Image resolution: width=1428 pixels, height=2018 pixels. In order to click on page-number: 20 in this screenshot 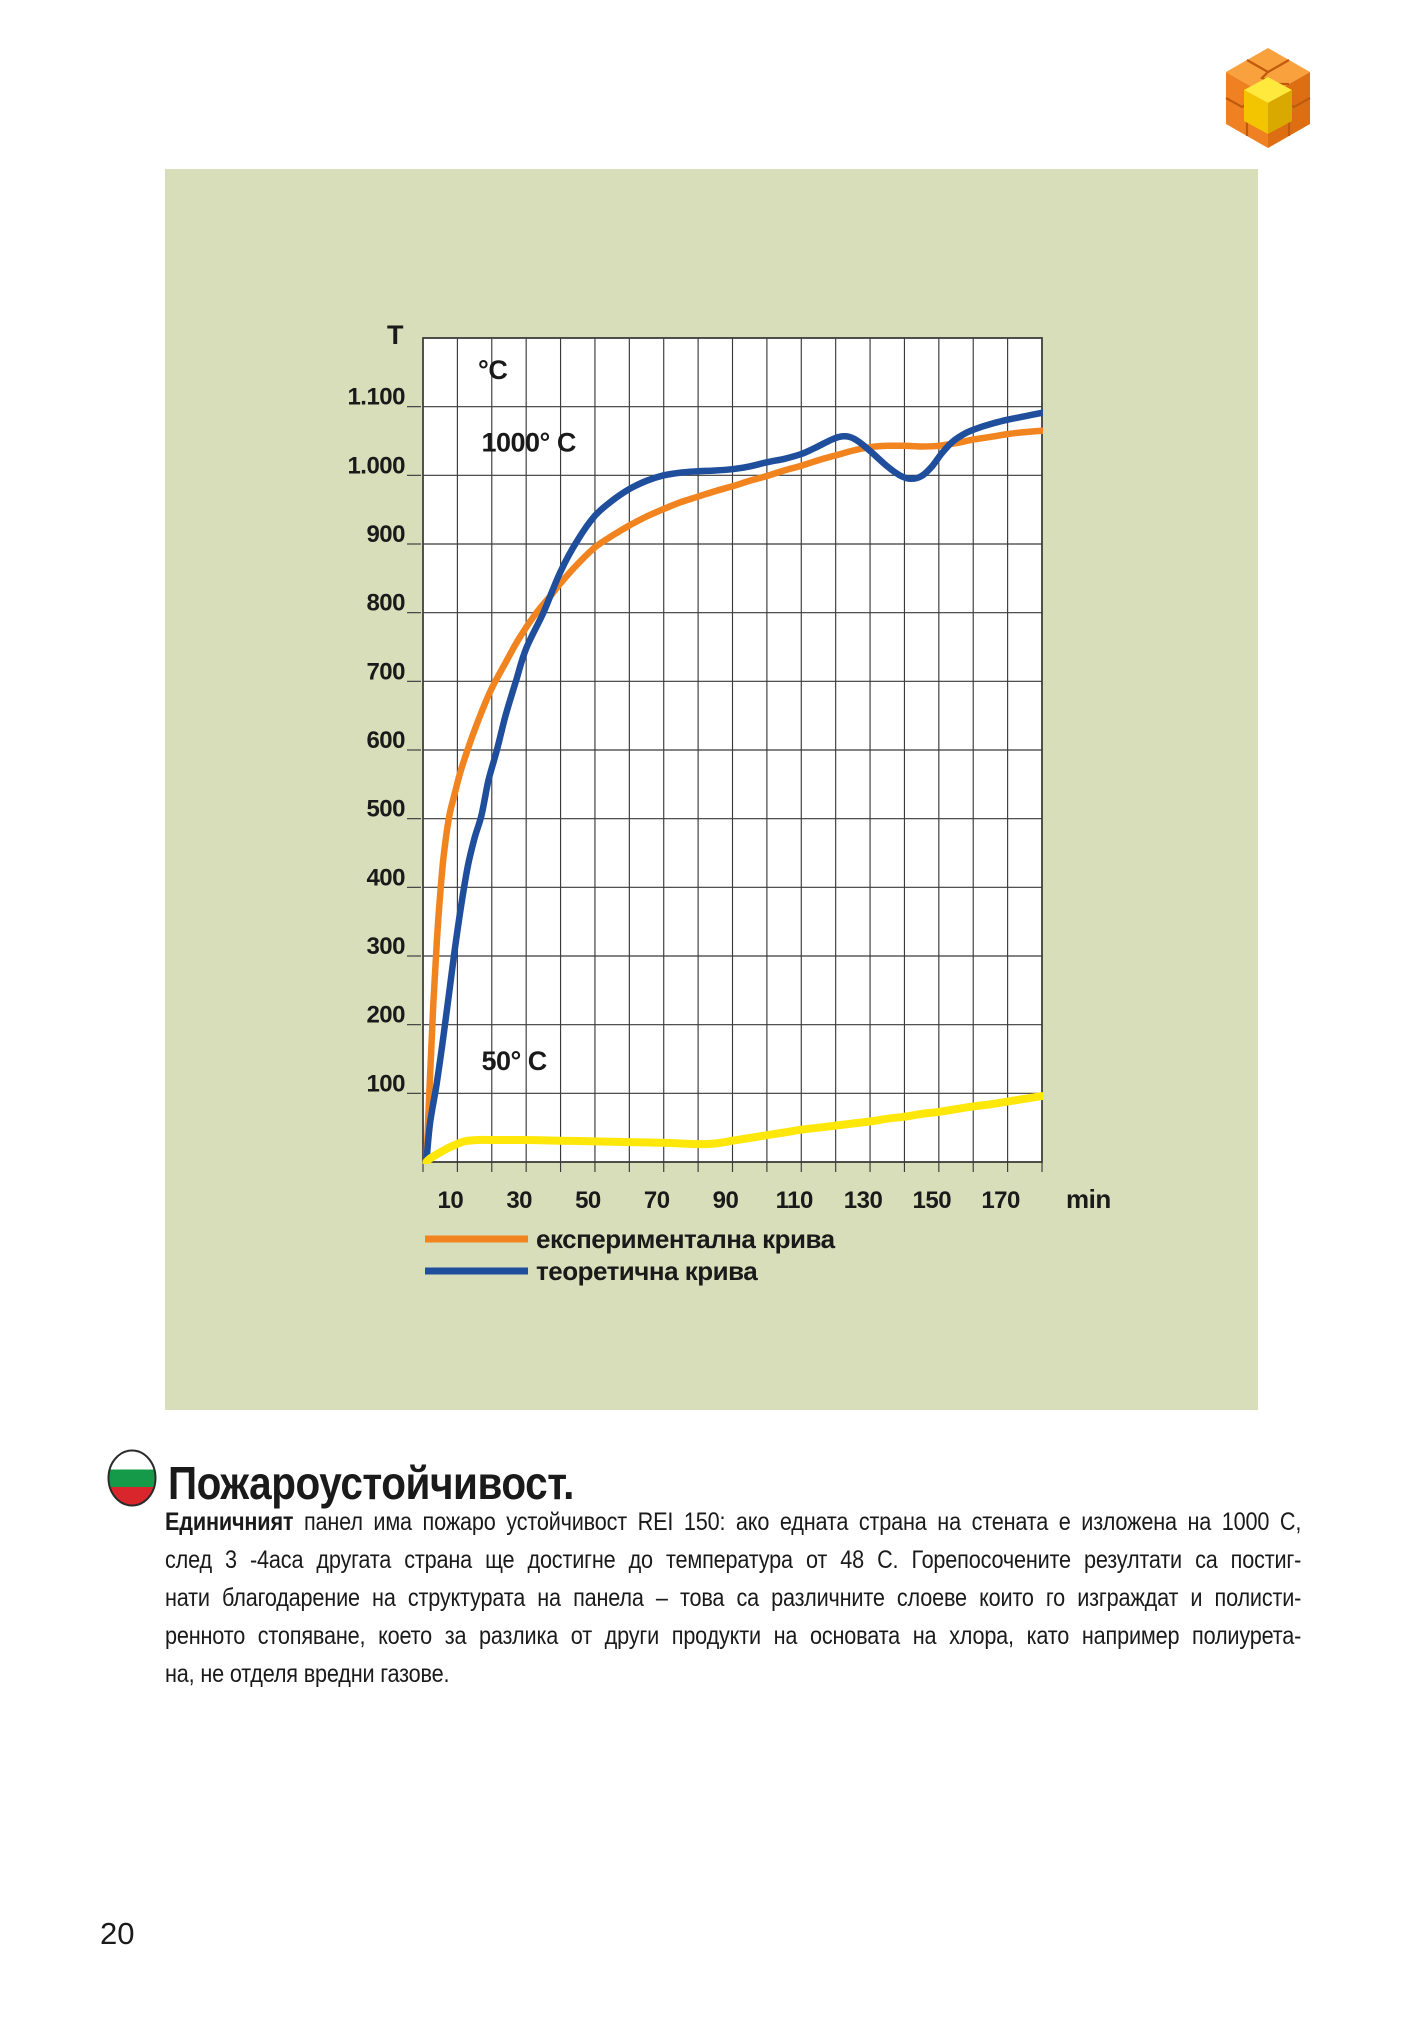, I will do `click(117, 1933)`.